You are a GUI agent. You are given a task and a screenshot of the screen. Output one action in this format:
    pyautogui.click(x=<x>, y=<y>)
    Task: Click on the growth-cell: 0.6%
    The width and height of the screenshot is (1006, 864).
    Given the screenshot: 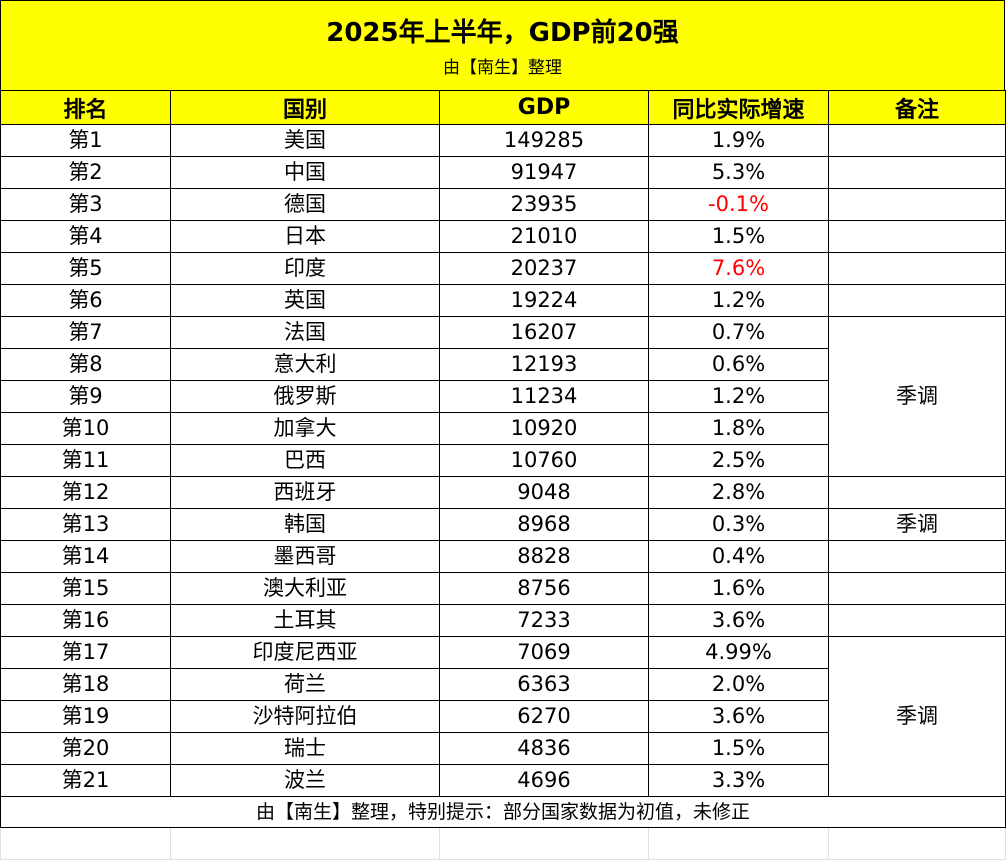 What is the action you would take?
    pyautogui.click(x=738, y=364)
    